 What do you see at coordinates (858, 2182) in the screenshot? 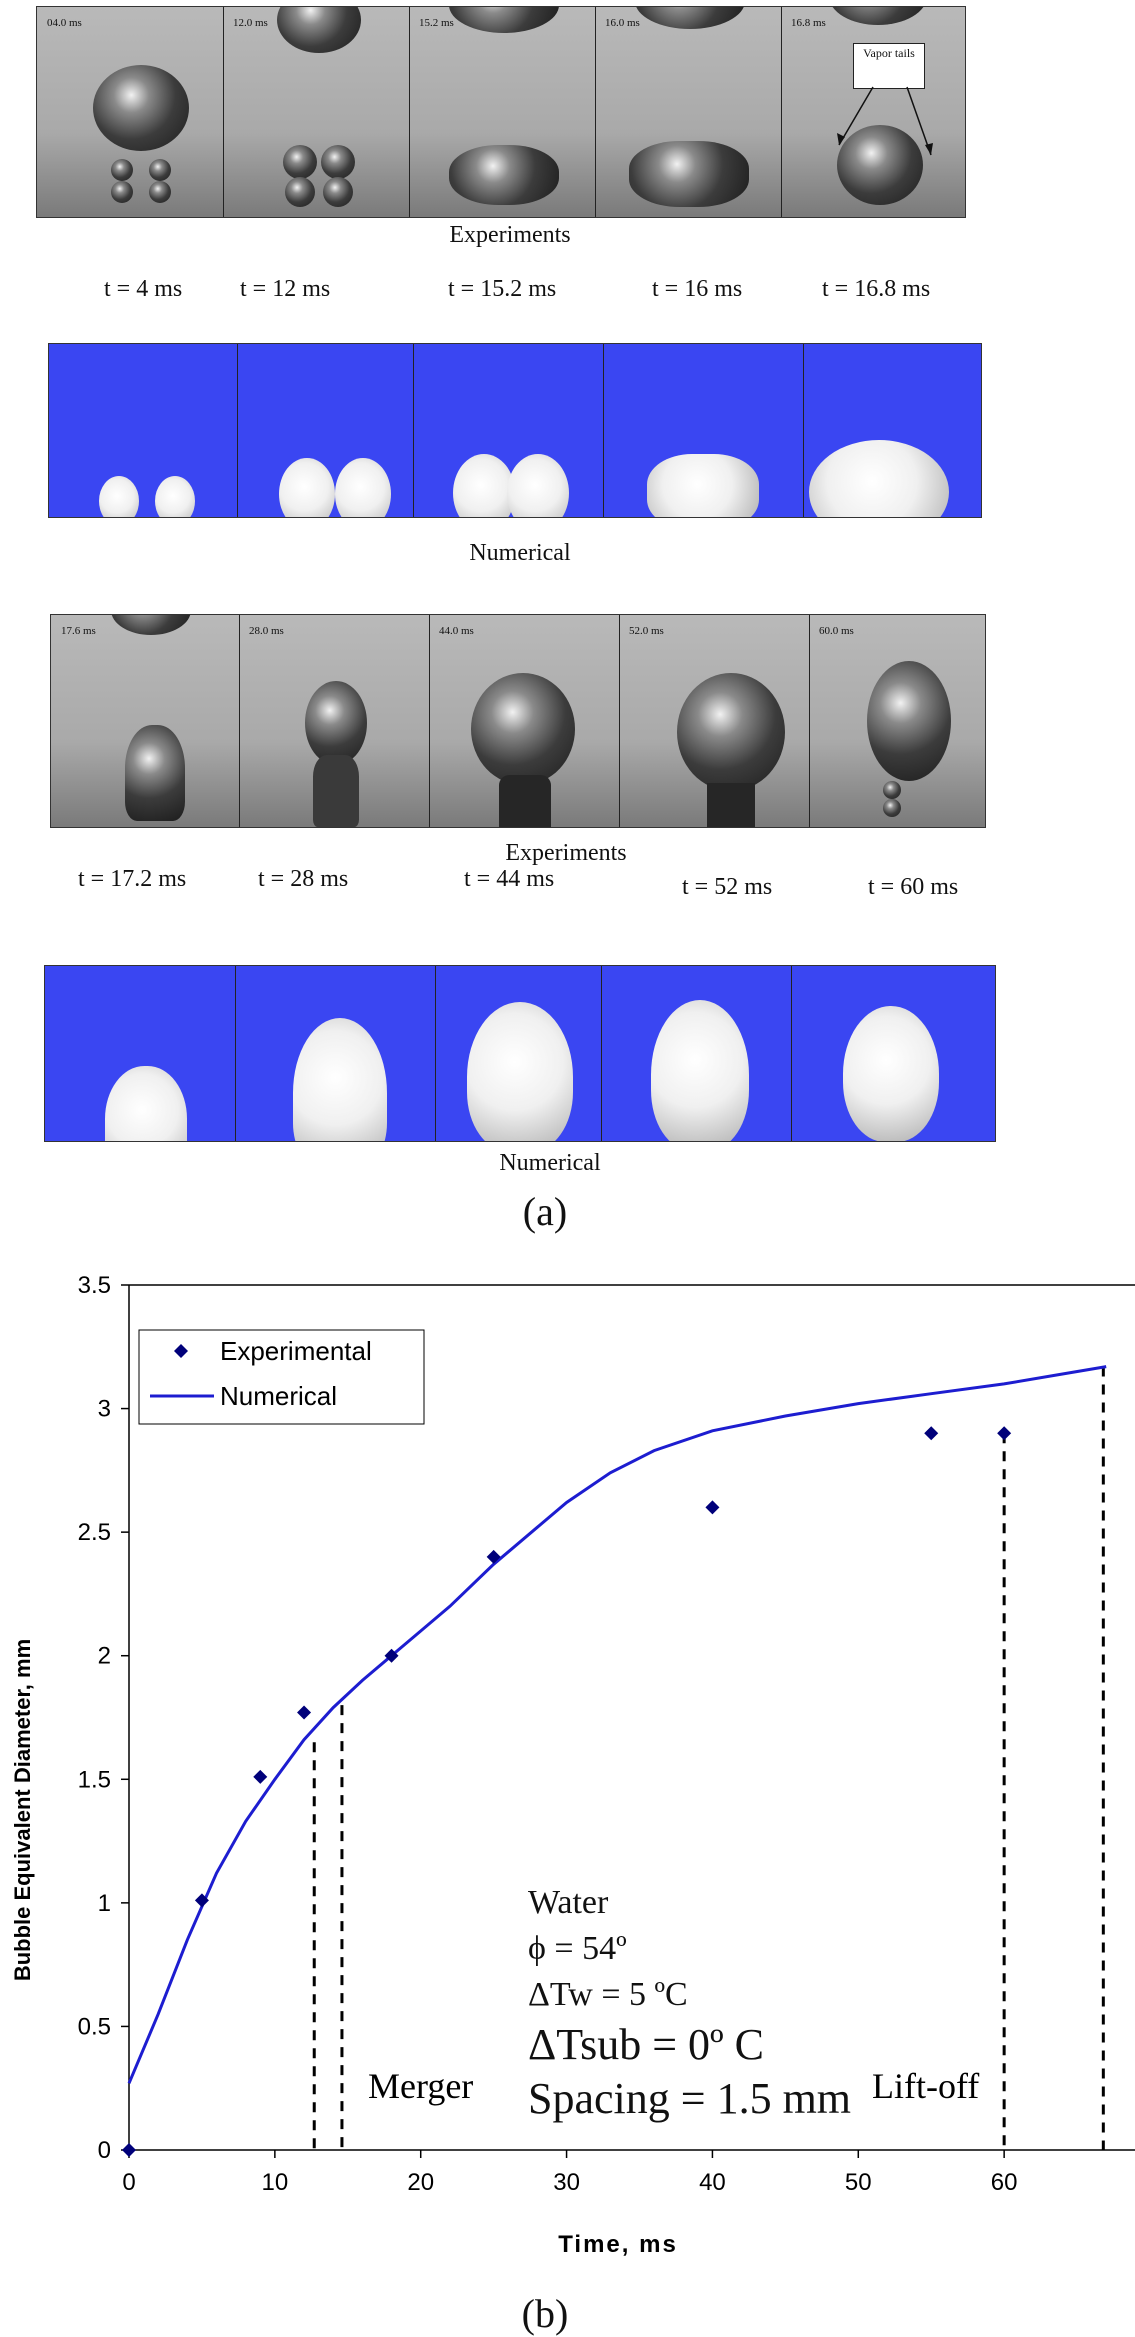
I see `x-tick-label: 50` at bounding box center [858, 2182].